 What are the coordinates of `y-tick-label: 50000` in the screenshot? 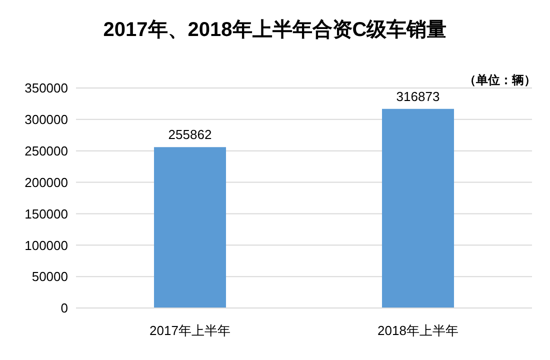 It's located at (50, 276).